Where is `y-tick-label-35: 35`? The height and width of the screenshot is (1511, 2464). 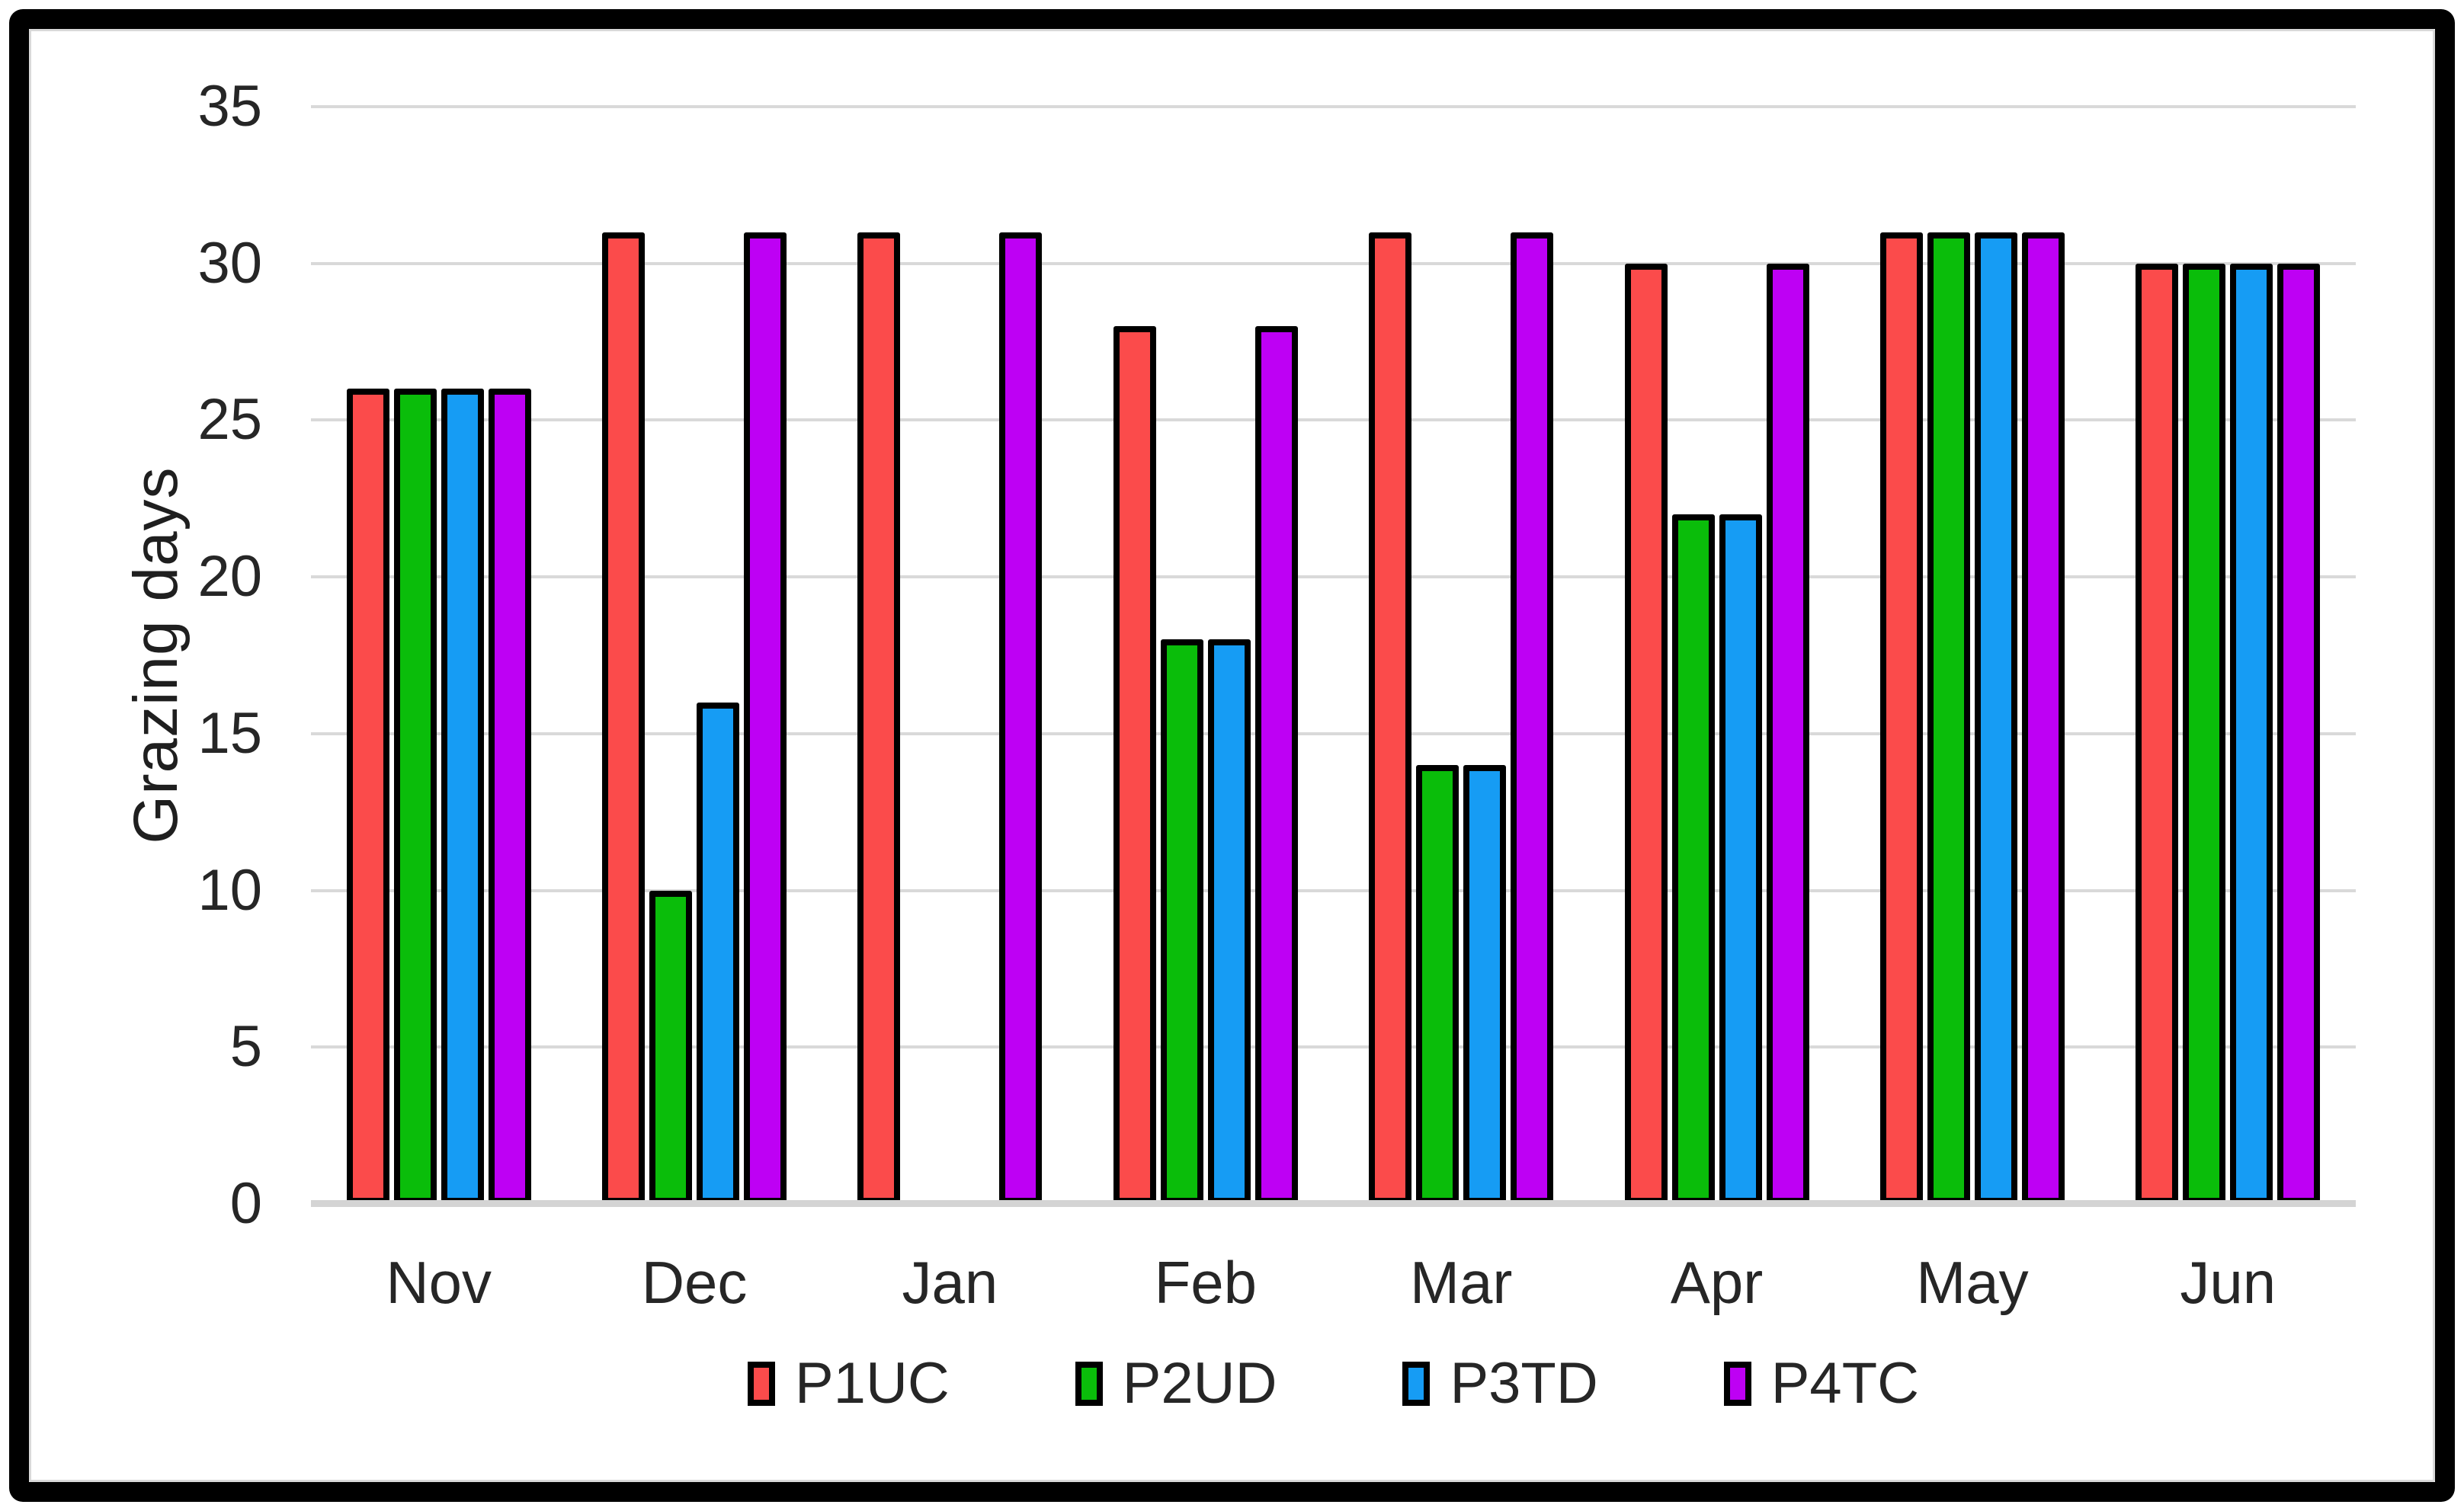
y-tick-label-35: 35 is located at coordinates (229, 106).